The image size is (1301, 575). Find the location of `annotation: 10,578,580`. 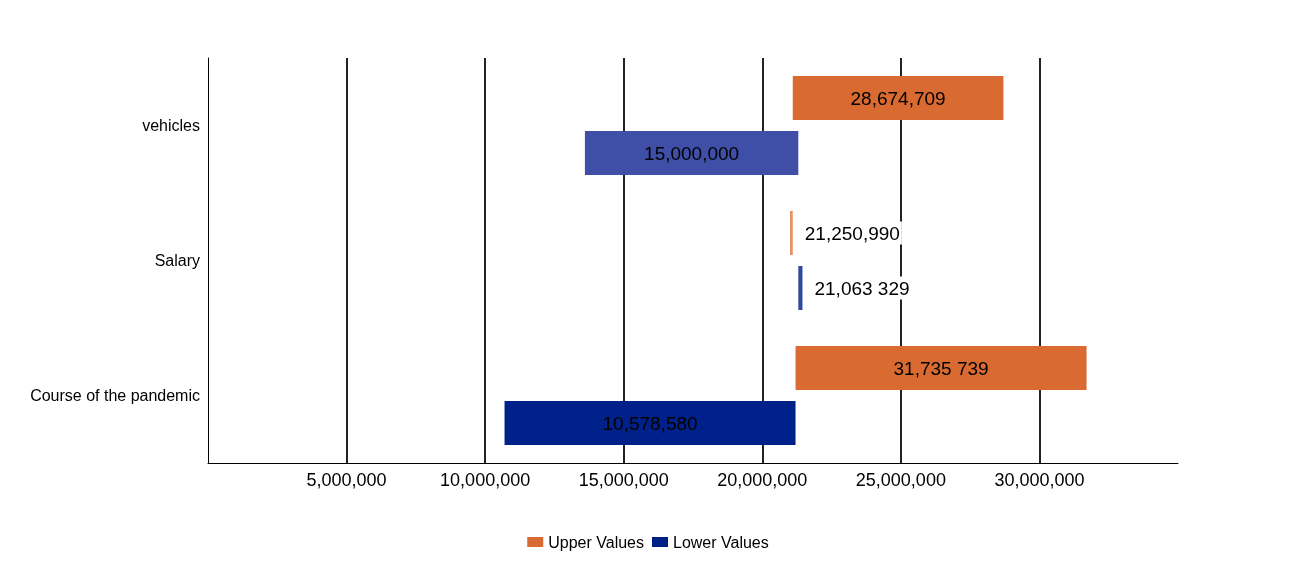

annotation: 10,578,580 is located at coordinates (650, 423).